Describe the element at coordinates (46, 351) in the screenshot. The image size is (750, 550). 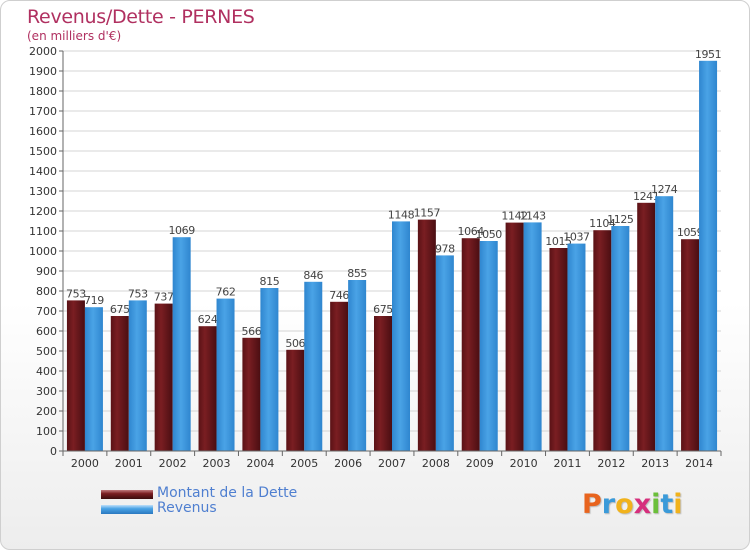
I see `y-tick-label: 500` at that location.